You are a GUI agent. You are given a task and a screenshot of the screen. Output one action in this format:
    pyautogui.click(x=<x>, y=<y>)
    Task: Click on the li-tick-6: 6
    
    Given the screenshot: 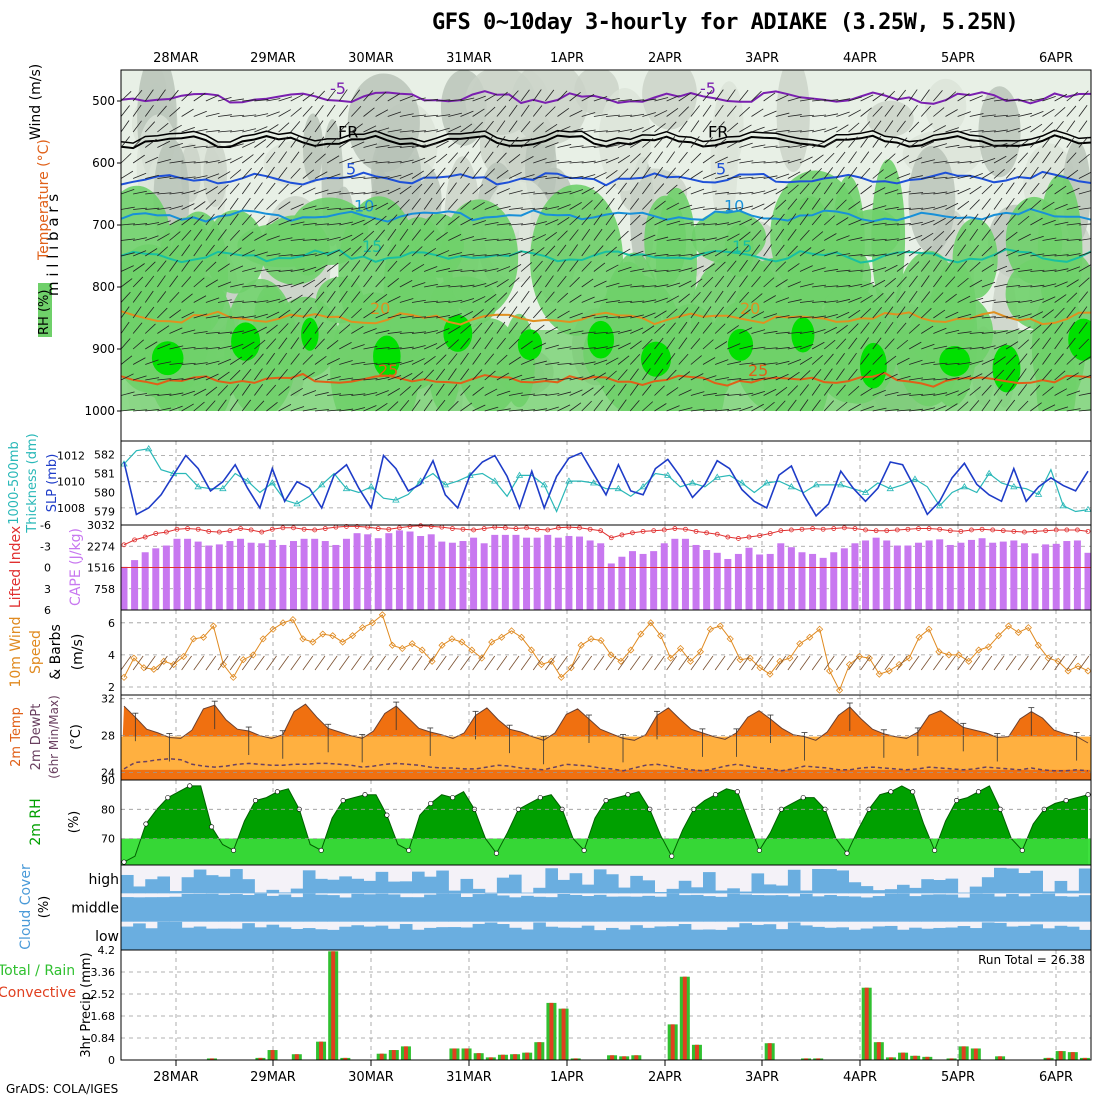 What is the action you would take?
    pyautogui.click(x=47, y=610)
    